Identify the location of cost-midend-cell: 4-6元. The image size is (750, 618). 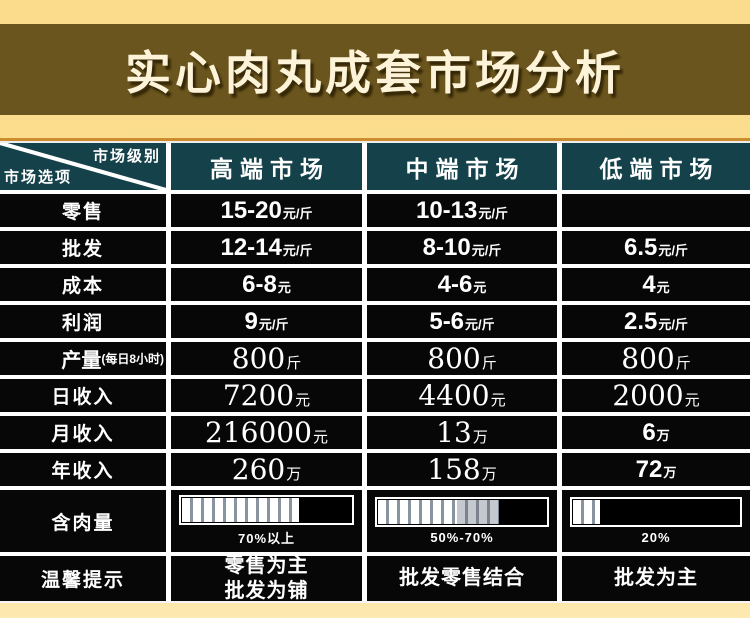
(462, 284).